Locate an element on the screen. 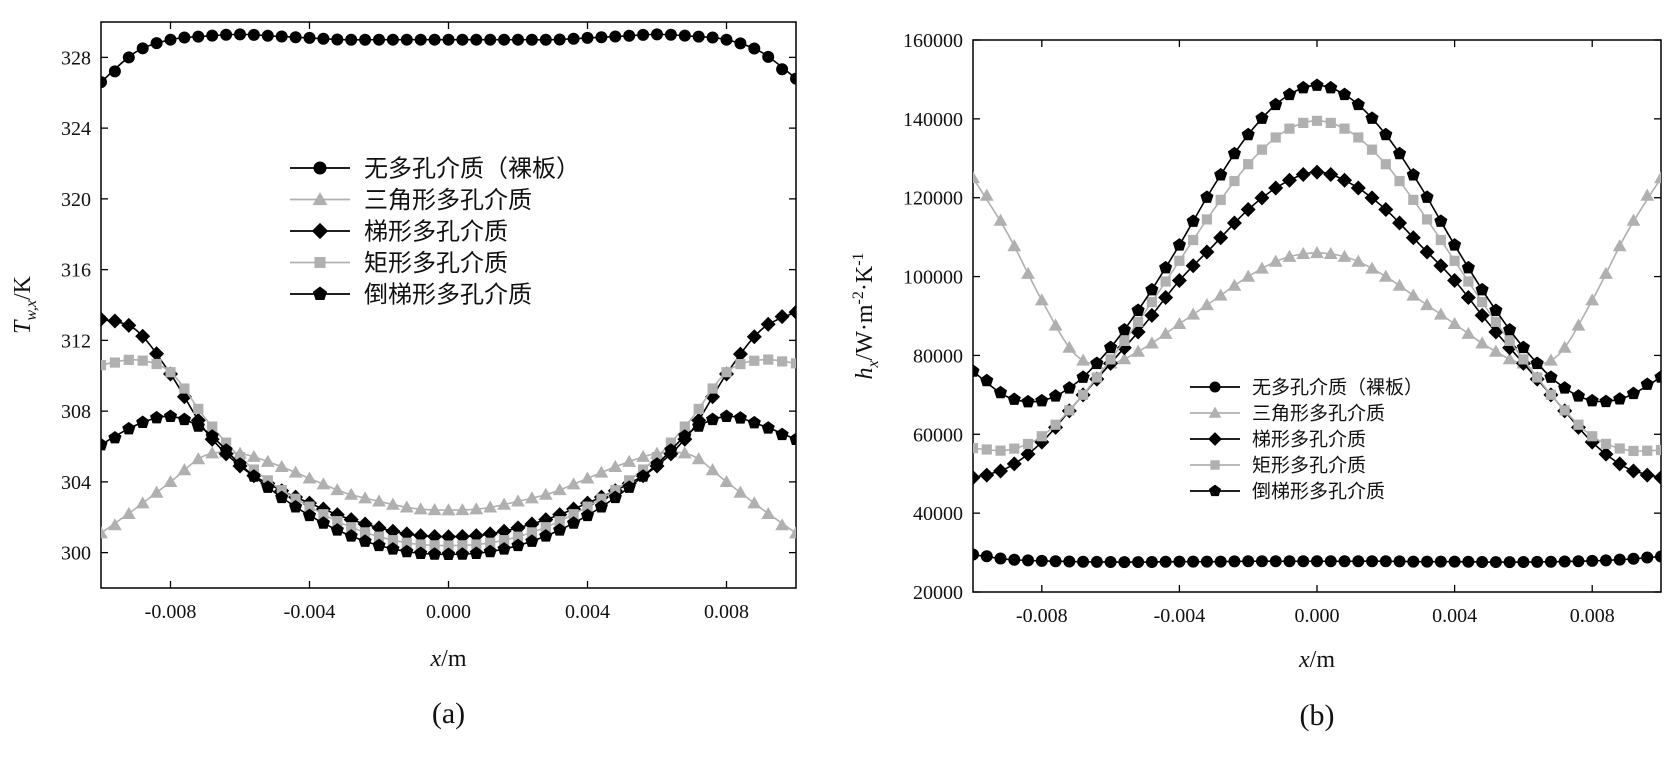  y-axis-label: Tw,x/K is located at coordinates (25, 304).